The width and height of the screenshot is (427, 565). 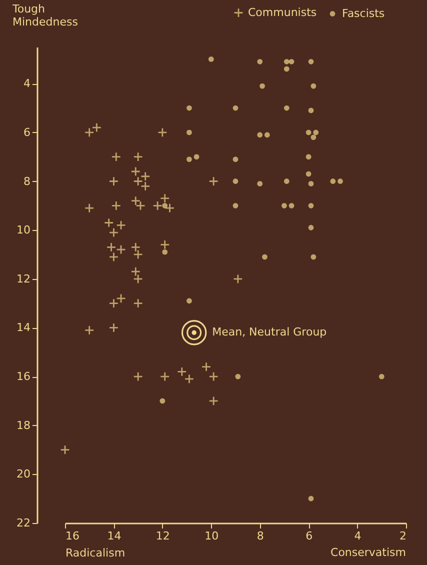 I want to click on y-tick-label: 18, so click(x=23, y=425).